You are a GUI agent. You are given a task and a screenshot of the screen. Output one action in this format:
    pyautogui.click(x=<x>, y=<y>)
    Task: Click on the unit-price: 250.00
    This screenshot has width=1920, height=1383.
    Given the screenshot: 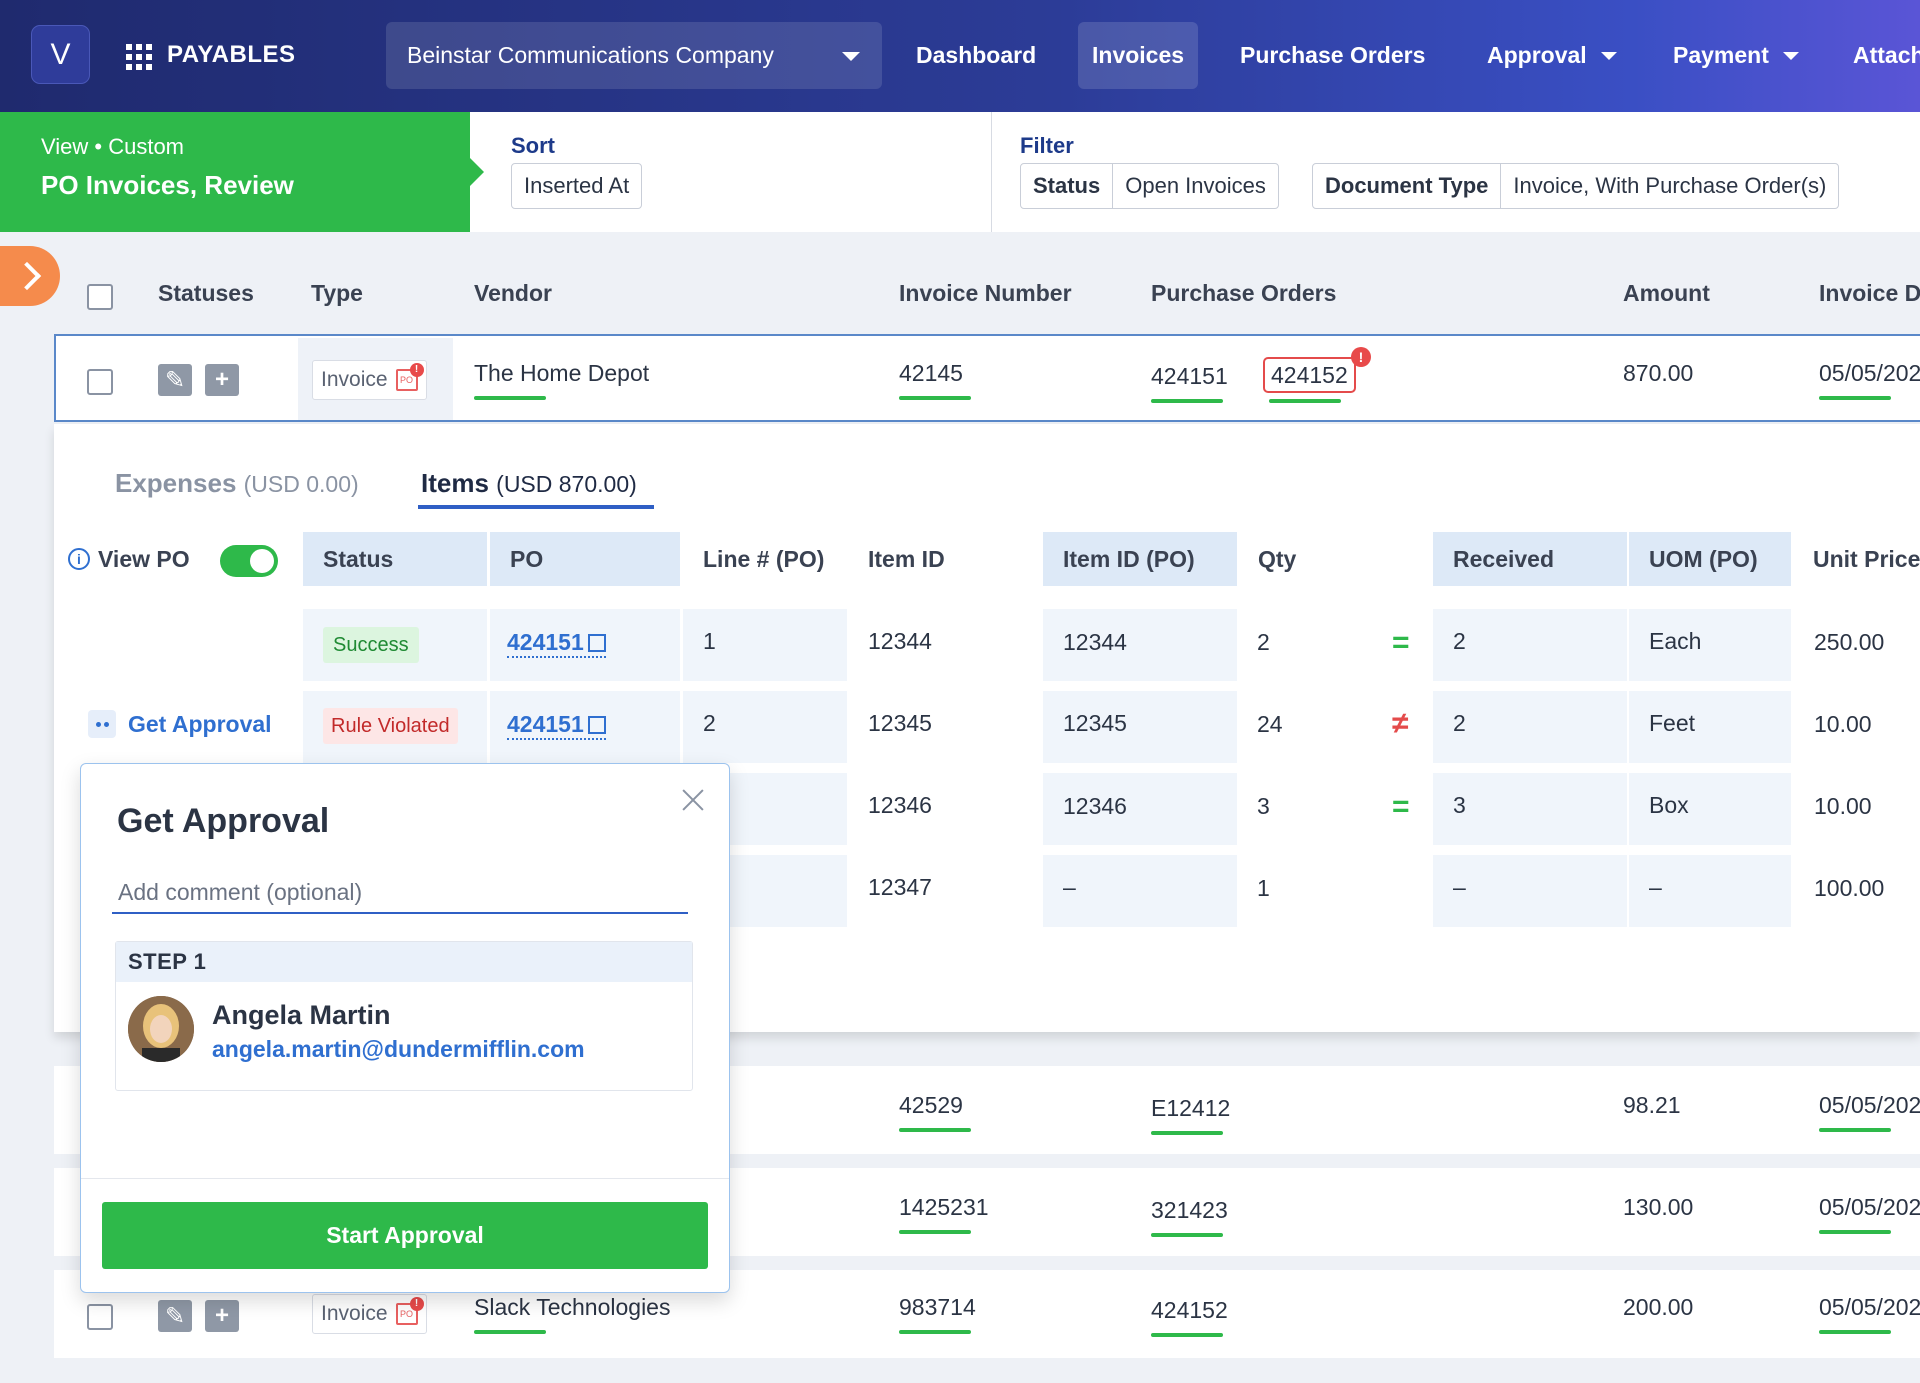 What is the action you would take?
    pyautogui.click(x=1849, y=642)
    